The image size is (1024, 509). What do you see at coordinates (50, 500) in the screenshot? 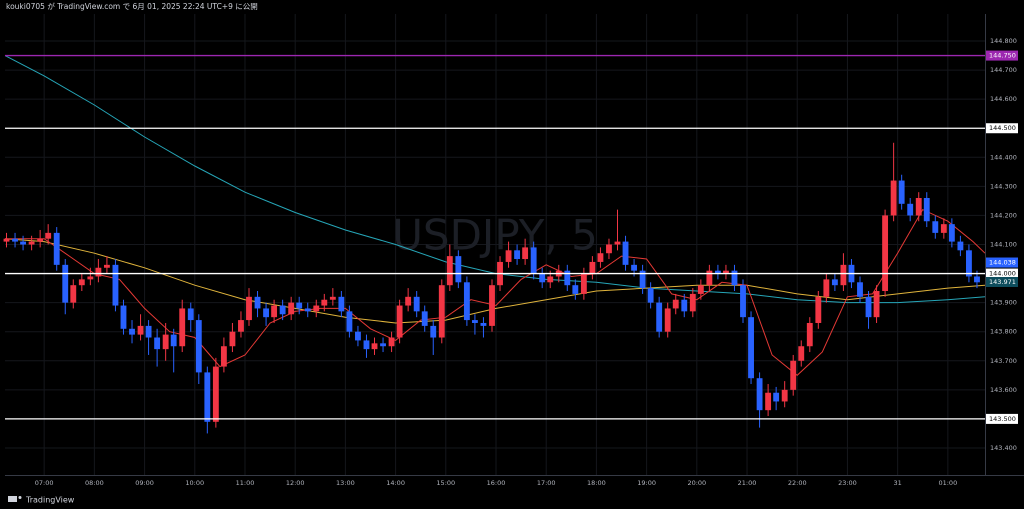
I see `footer-brand: TradingView` at bounding box center [50, 500].